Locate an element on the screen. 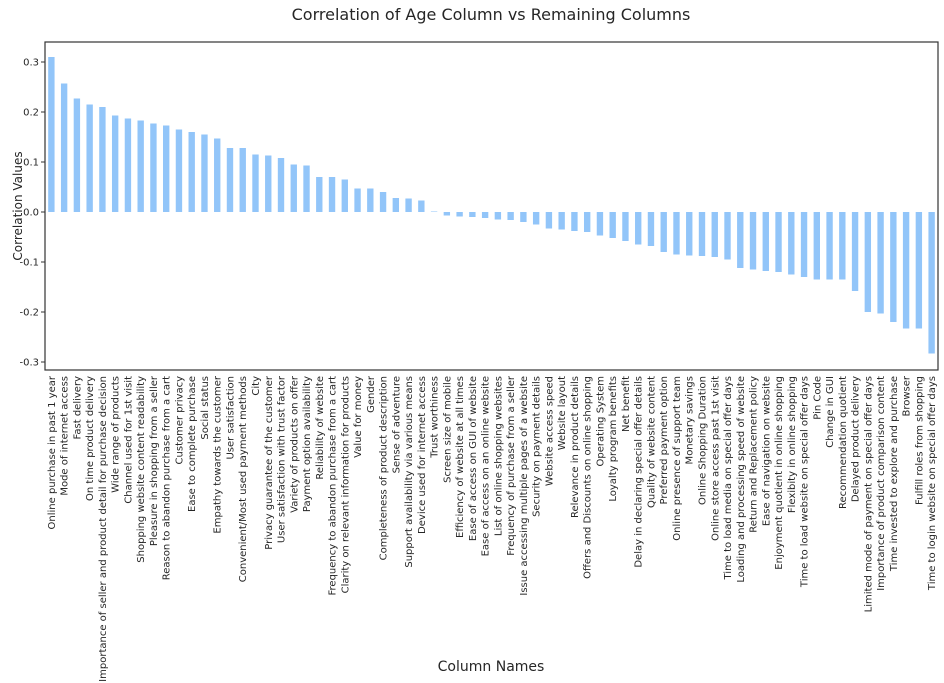  y-tick-label: -0.1 is located at coordinates (29, 263).